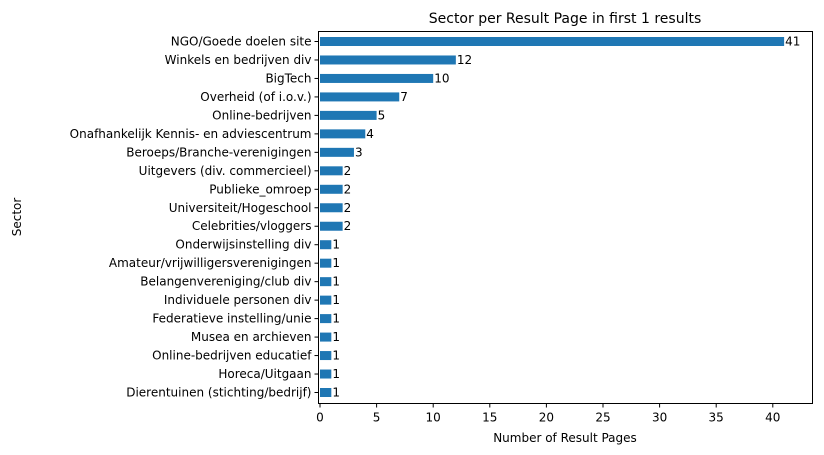  Describe the element at coordinates (441, 78) in the screenshot. I see `data-label: 10` at that location.